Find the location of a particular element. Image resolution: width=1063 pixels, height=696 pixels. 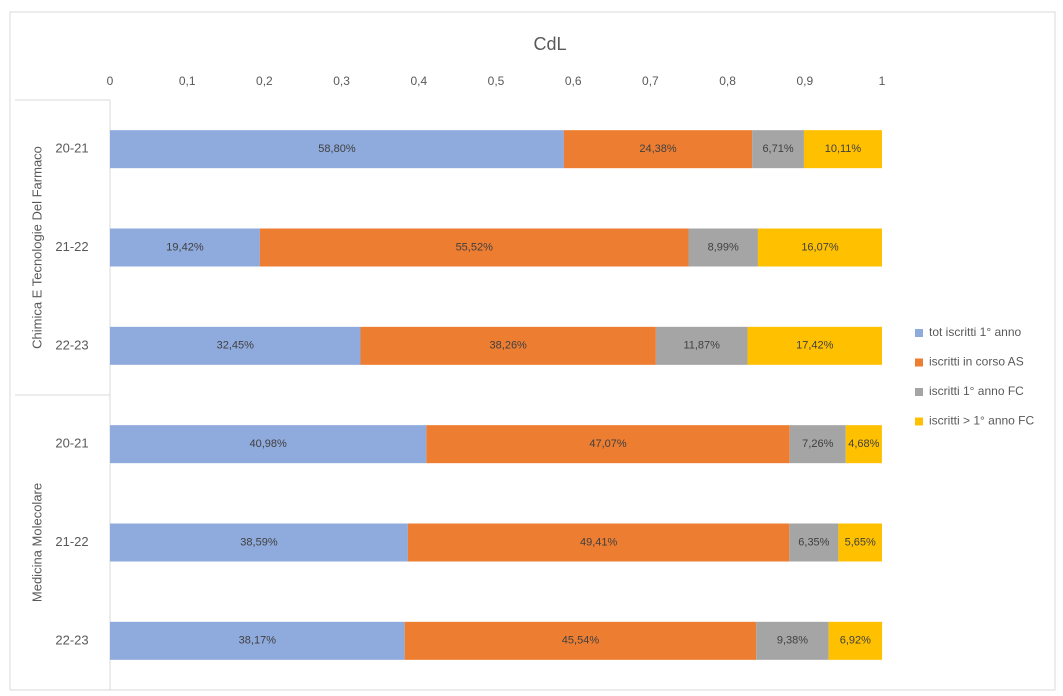

data-label: 5,65% is located at coordinates (860, 542).